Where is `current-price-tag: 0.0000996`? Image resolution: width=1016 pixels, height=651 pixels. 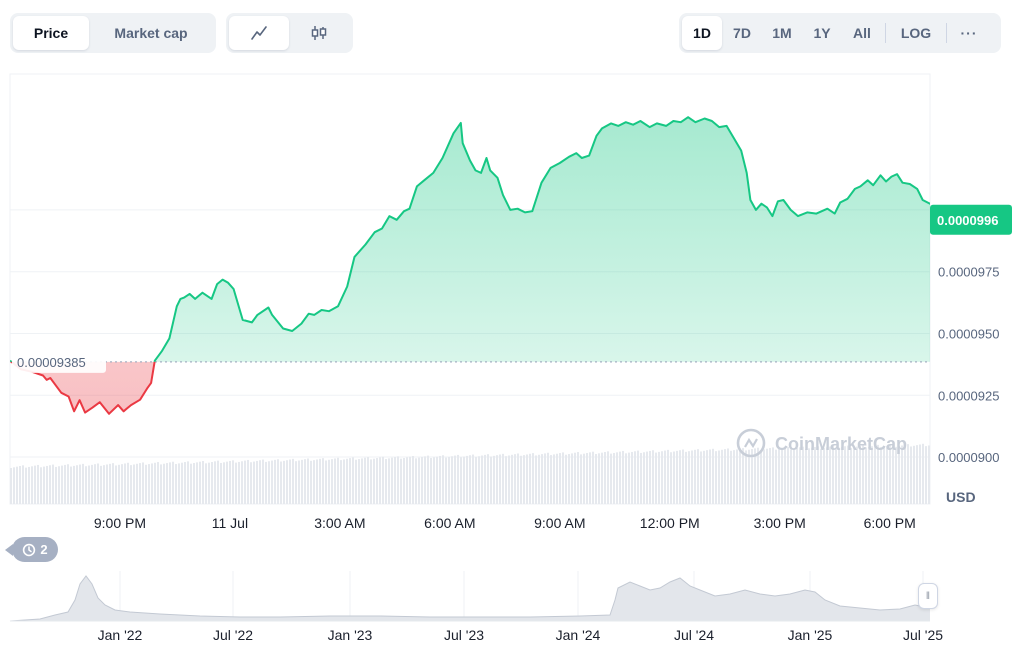 current-price-tag: 0.0000996 is located at coordinates (971, 219).